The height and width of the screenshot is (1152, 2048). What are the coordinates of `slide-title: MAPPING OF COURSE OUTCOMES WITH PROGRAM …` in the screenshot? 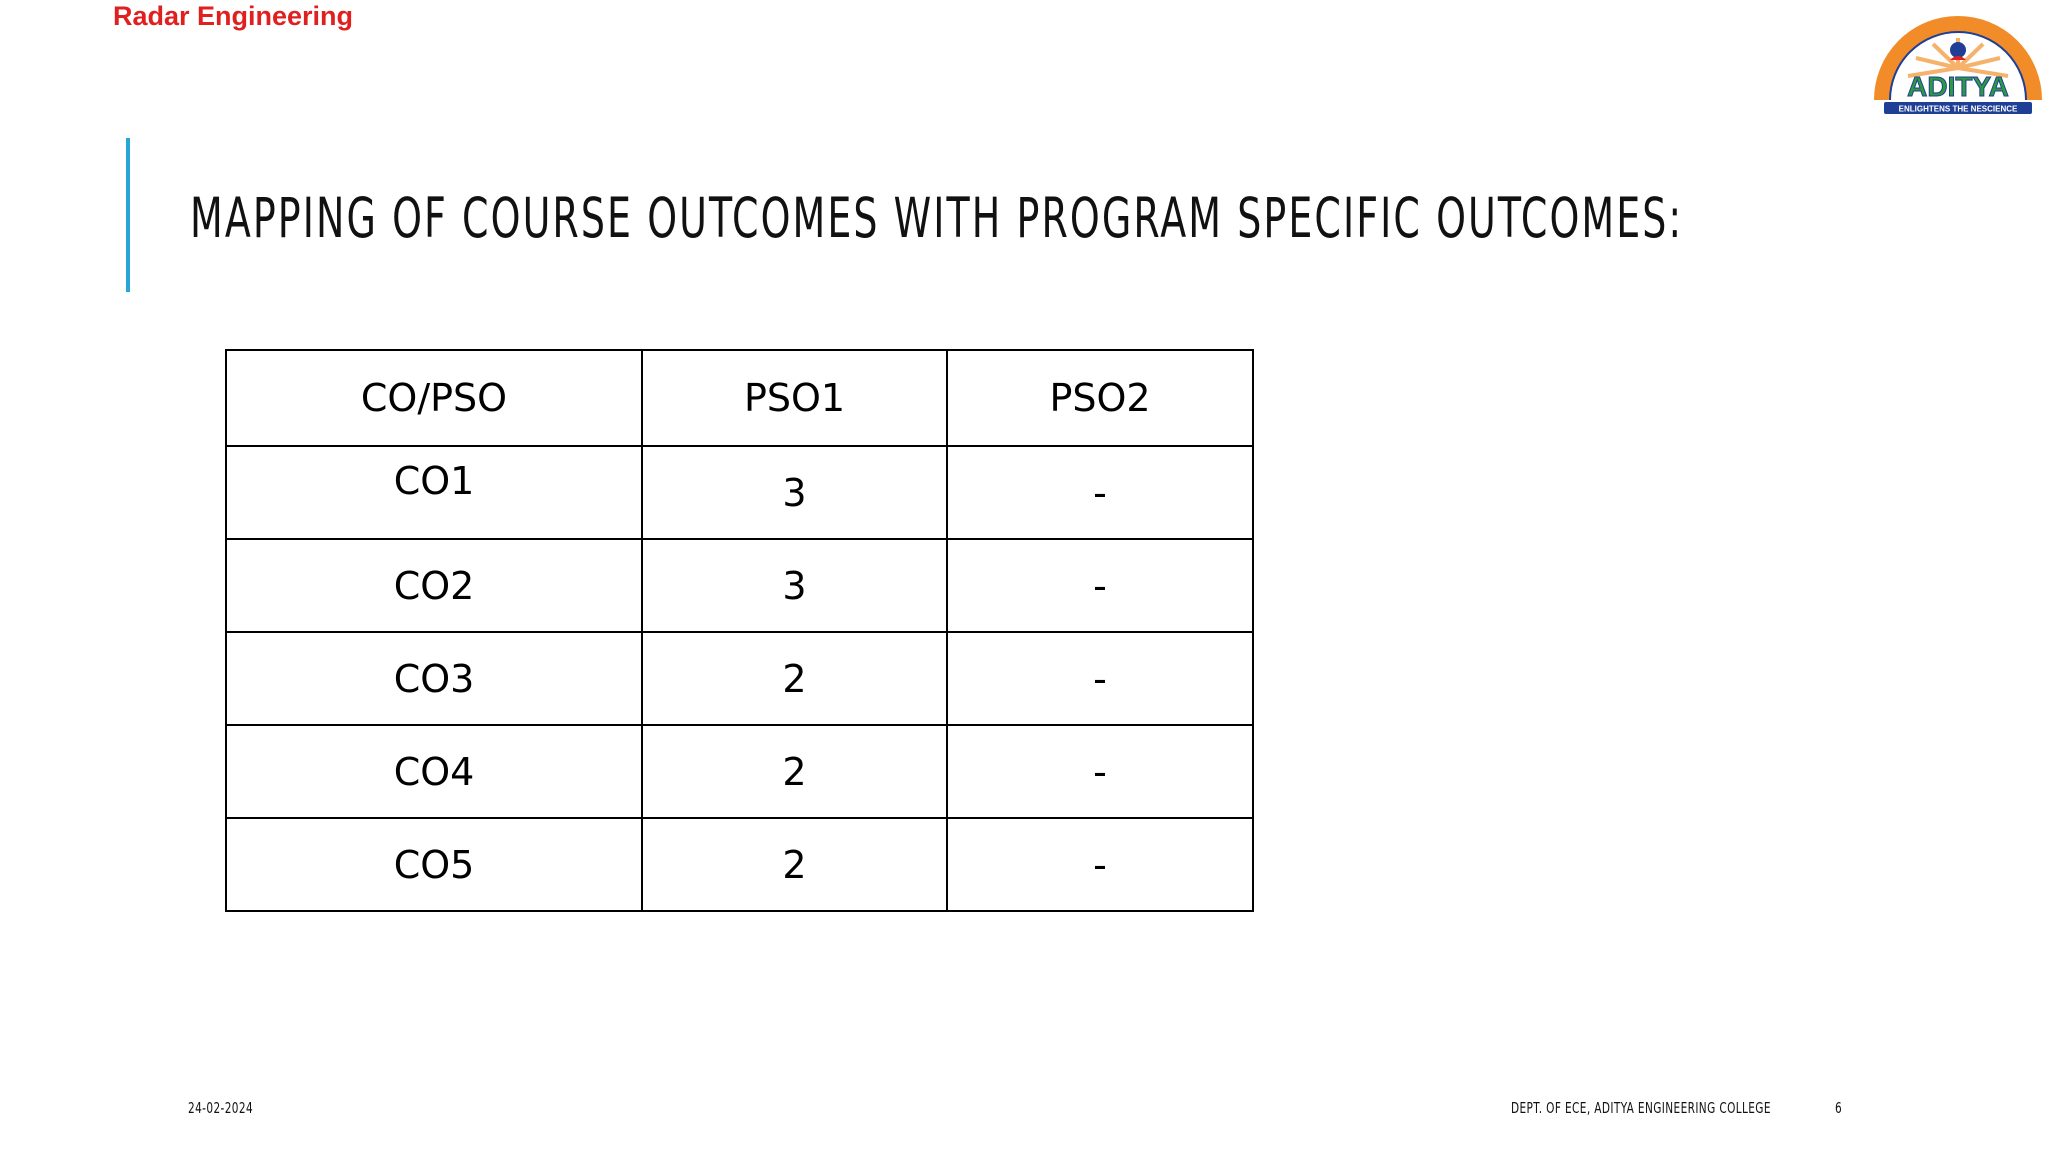 It's located at (937, 218).